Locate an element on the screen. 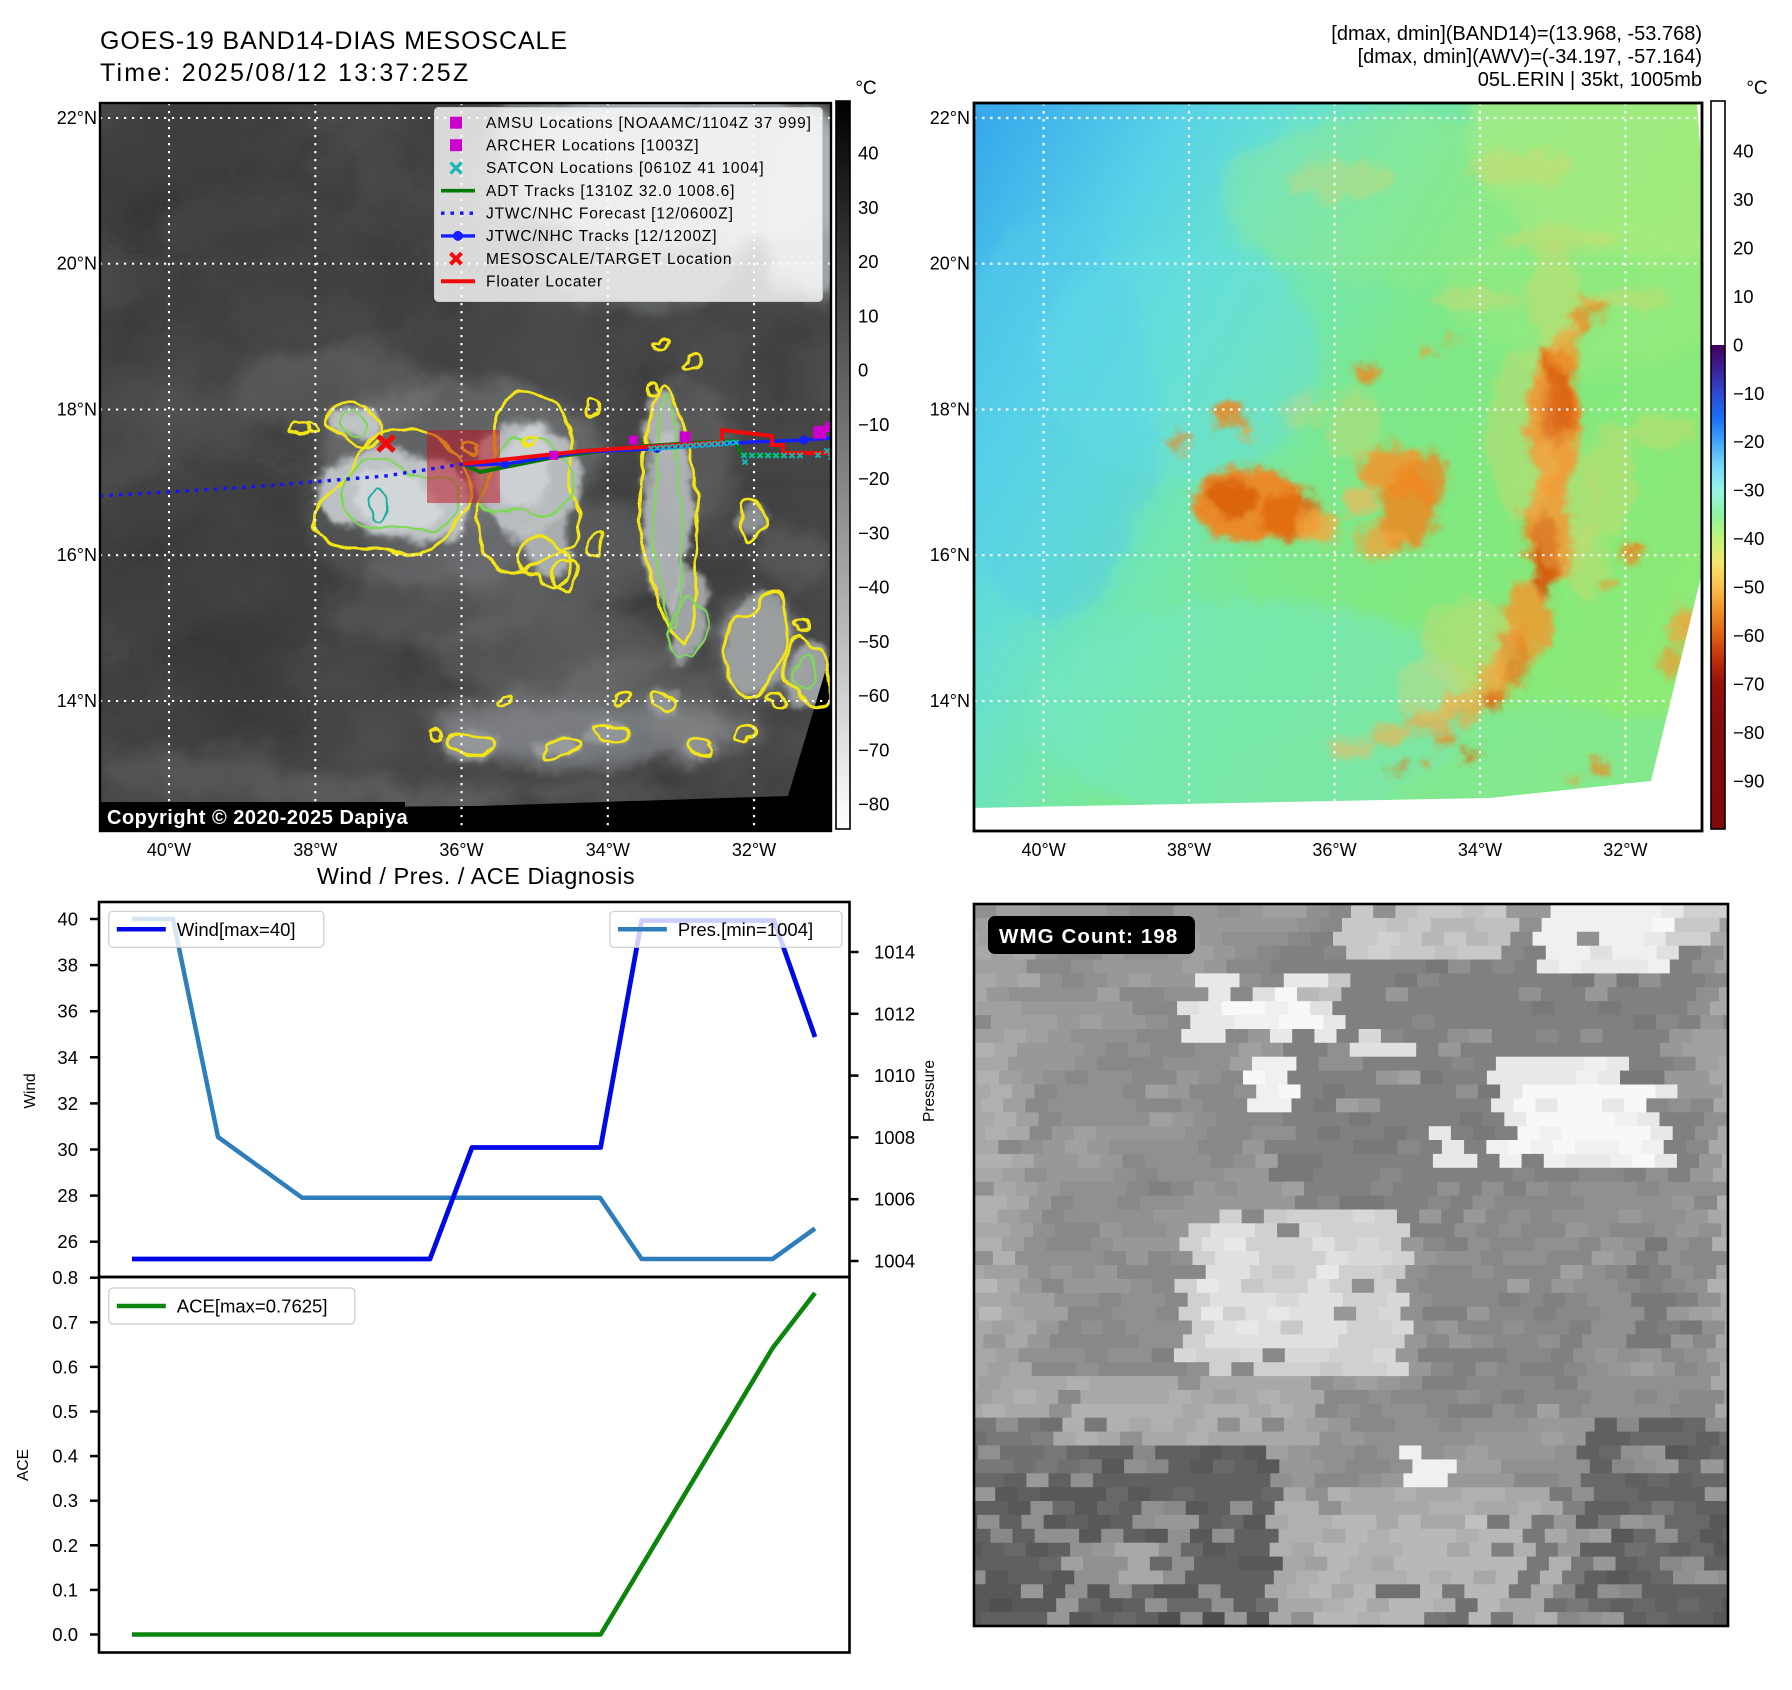  svg-text: Pres.[min=1004] is located at coordinates (745, 929).